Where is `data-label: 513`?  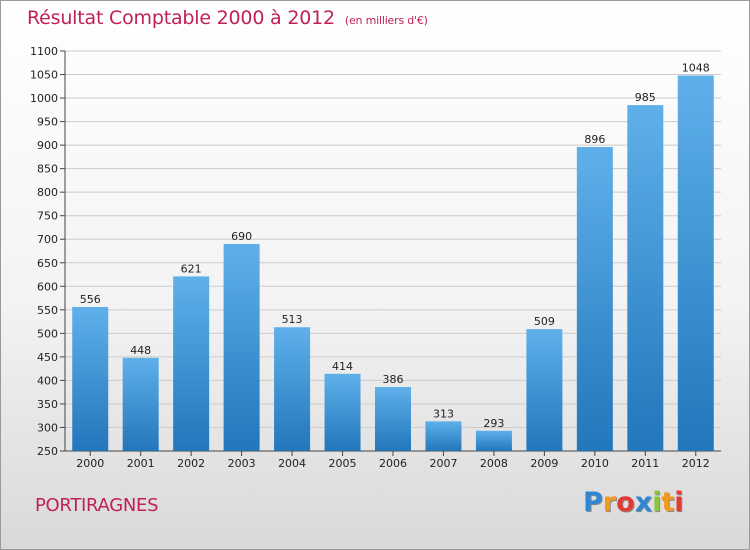
data-label: 513 is located at coordinates (292, 319).